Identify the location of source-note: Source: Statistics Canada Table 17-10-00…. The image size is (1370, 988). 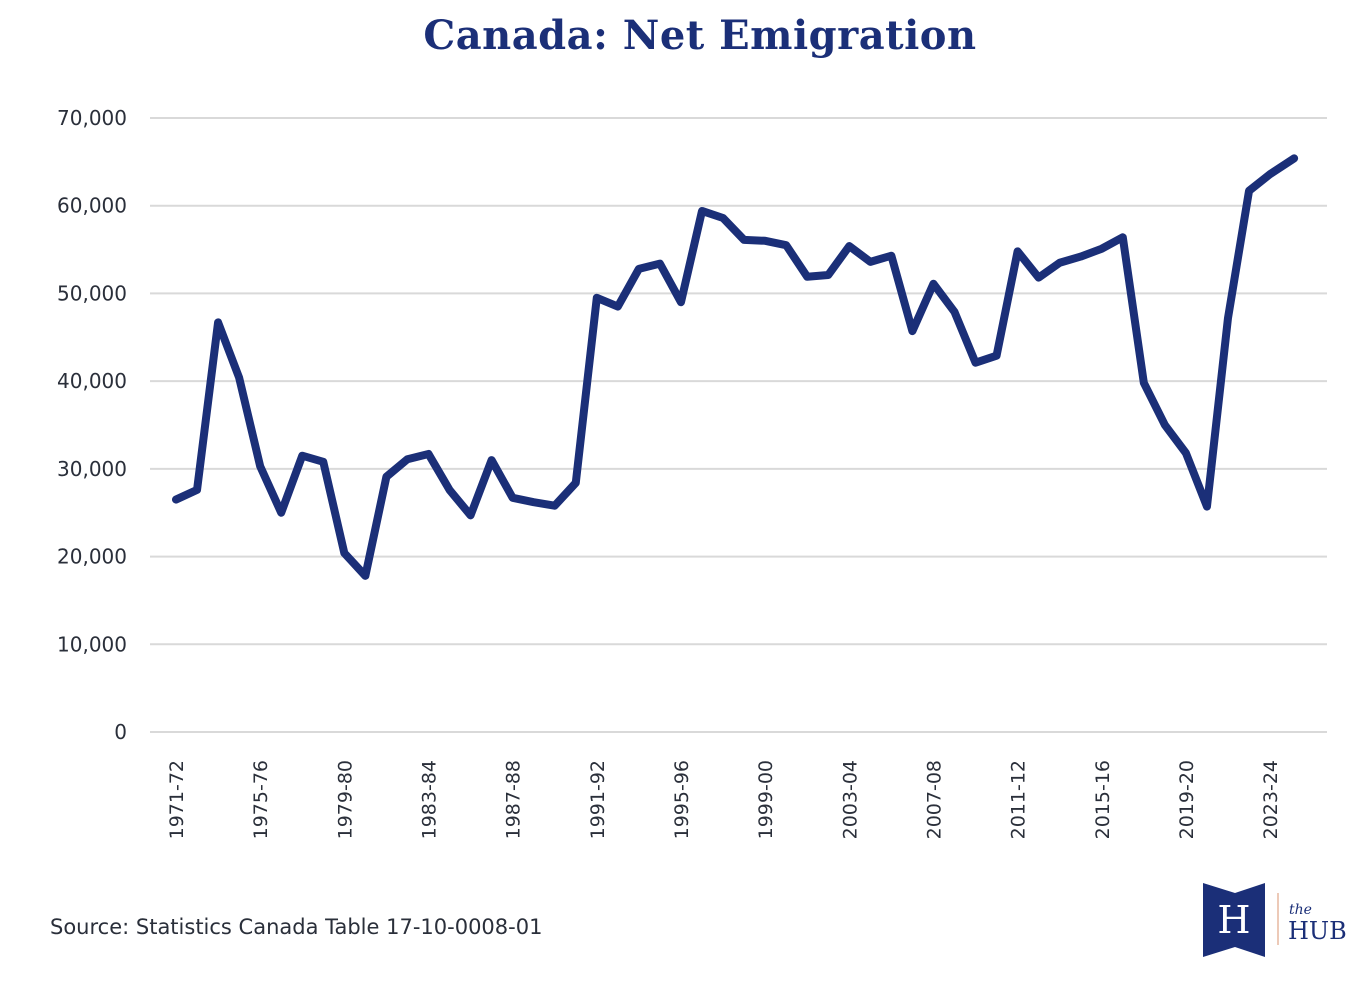
(296, 927).